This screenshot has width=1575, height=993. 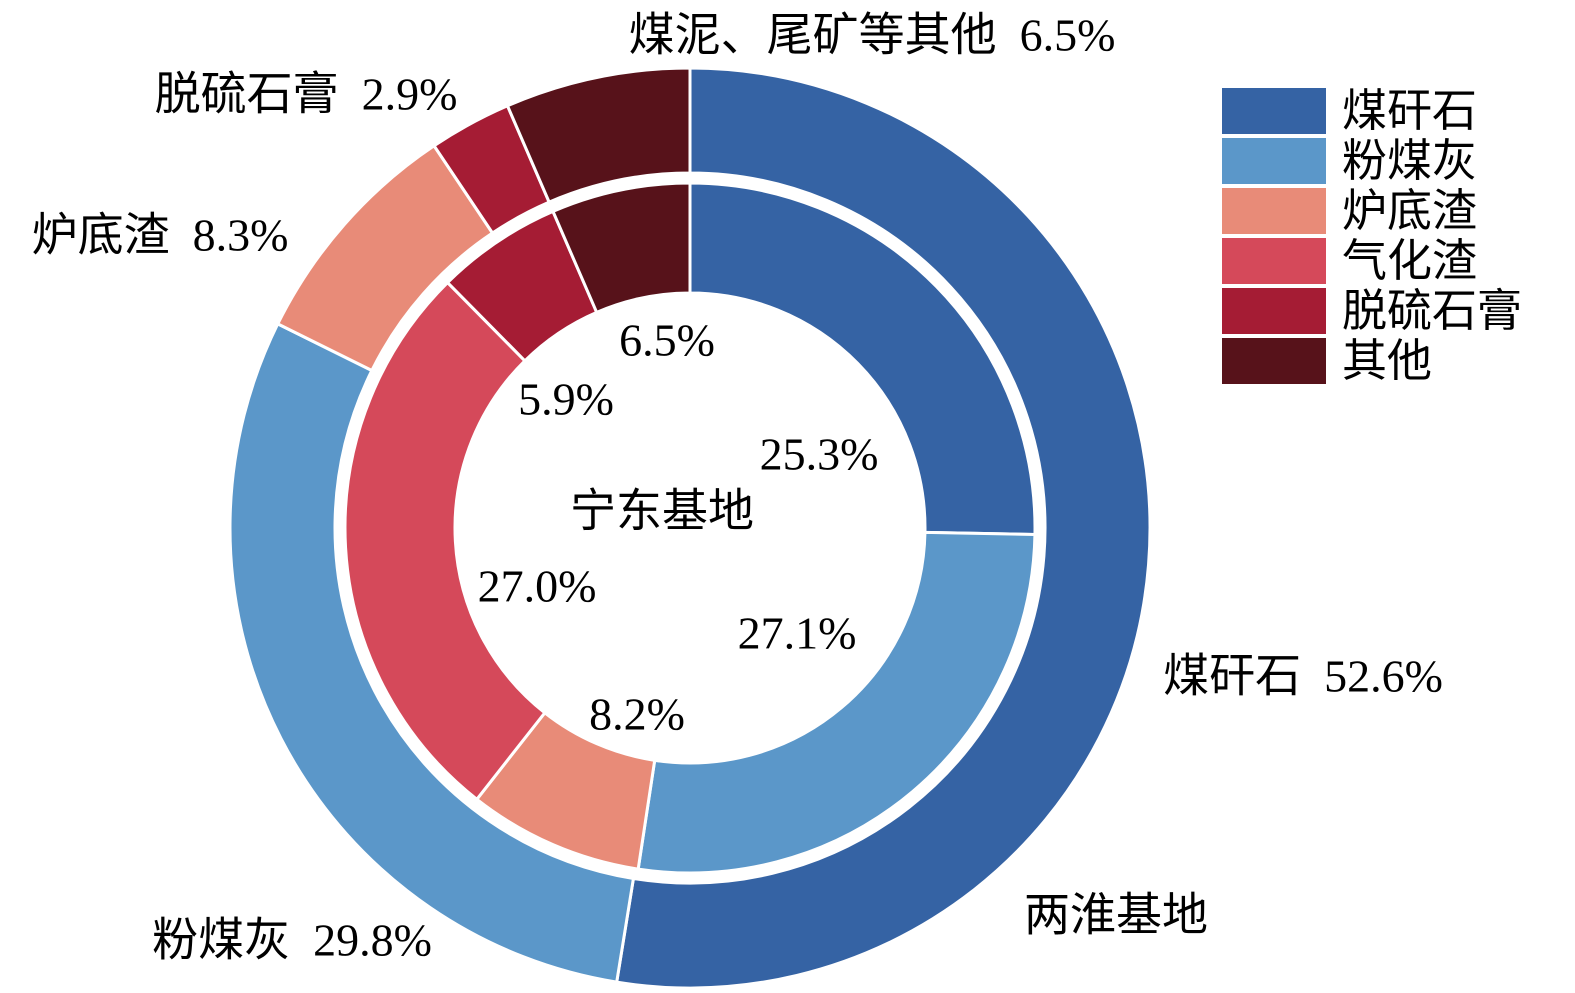 I want to click on legend-label: 煤矸石, so click(x=1410, y=110).